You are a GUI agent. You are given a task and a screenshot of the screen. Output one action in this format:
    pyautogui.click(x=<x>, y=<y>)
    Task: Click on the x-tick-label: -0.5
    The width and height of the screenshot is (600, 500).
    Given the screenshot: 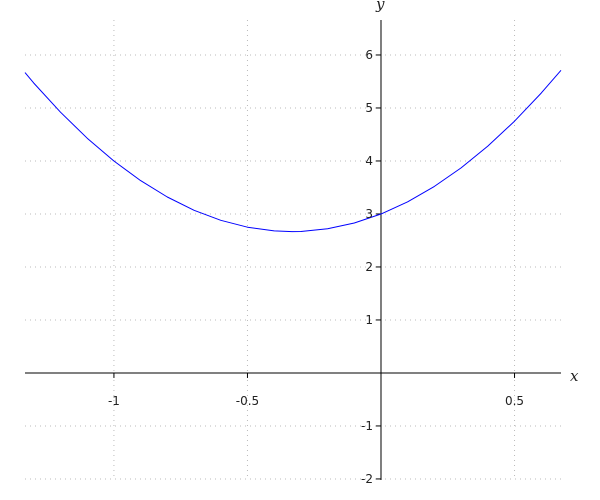 What is the action you would take?
    pyautogui.click(x=247, y=401)
    